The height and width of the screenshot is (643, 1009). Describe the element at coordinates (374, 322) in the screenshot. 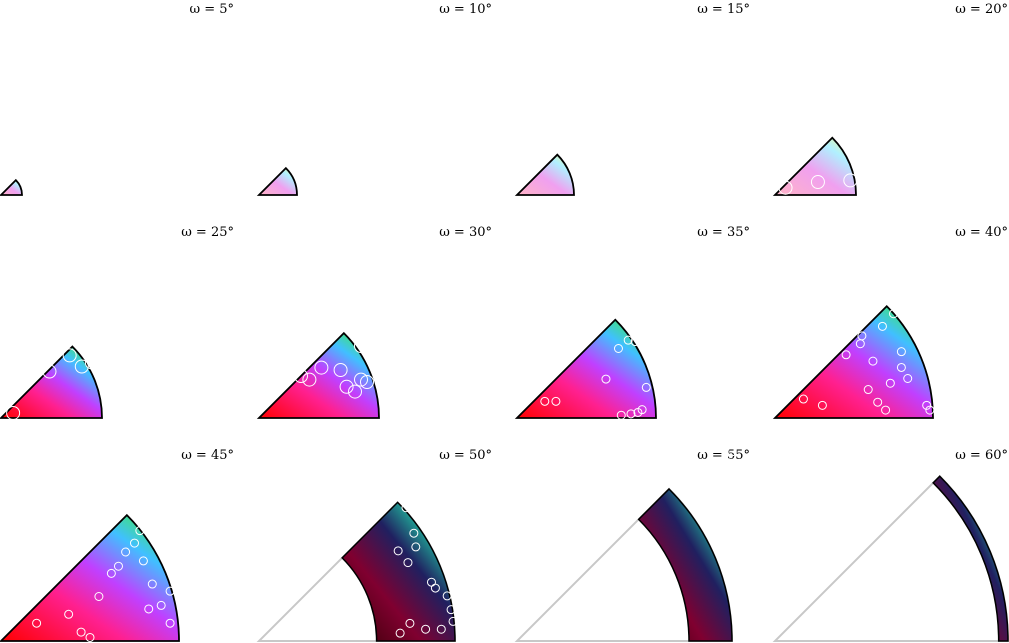

I see `ipf-panel: ω = 30°` at that location.